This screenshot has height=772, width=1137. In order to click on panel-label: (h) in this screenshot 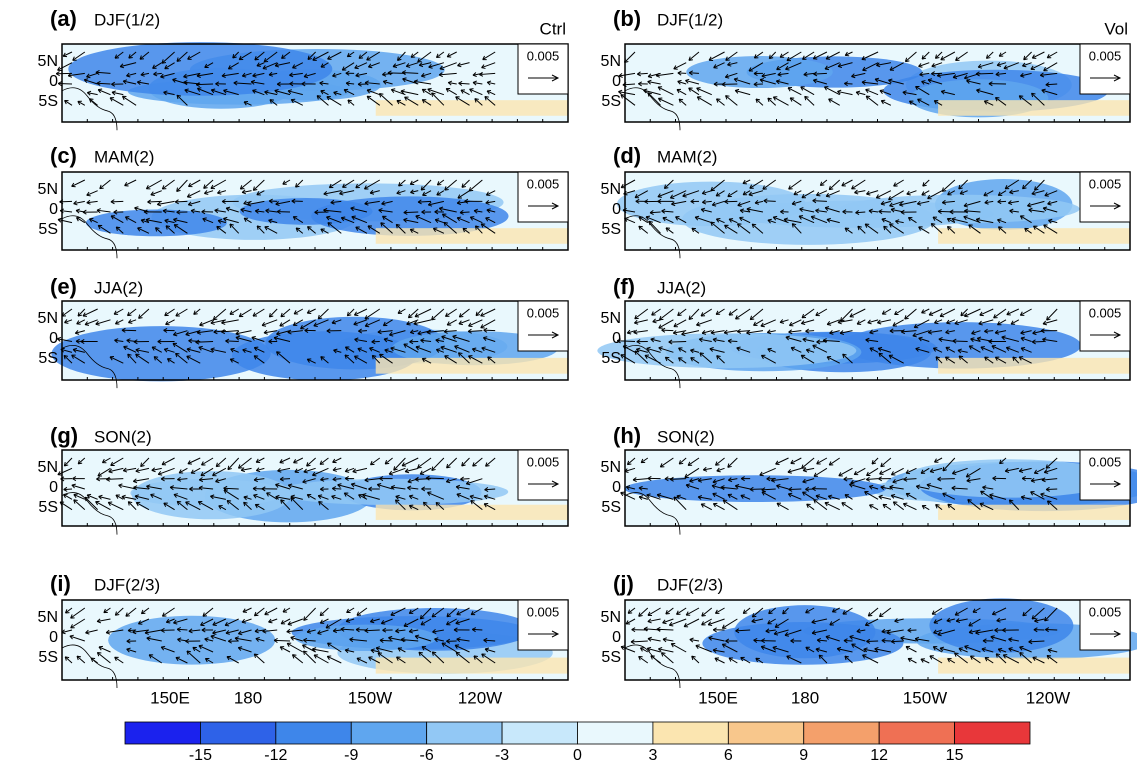, I will do `click(627, 435)`.